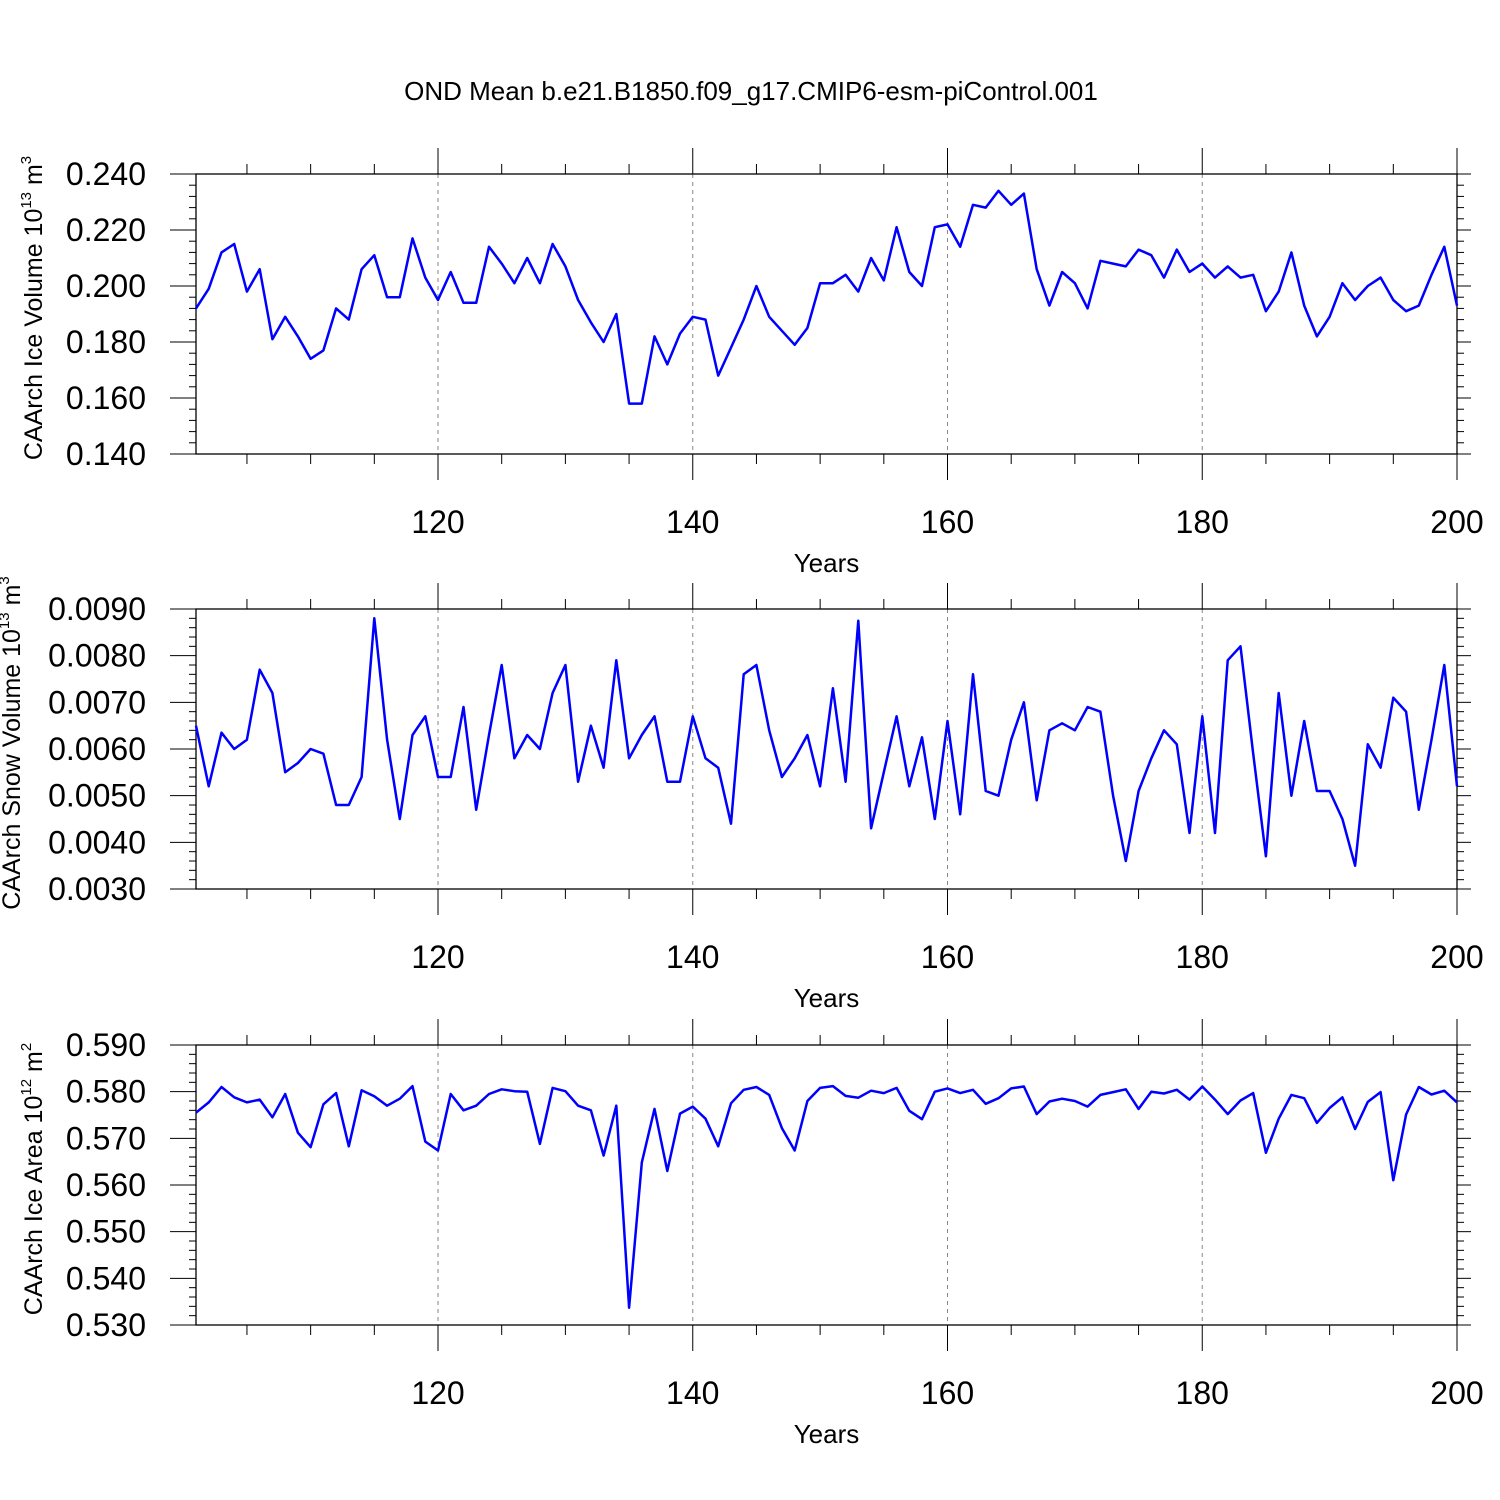 Image resolution: width=1500 pixels, height=1500 pixels. What do you see at coordinates (106, 342) in the screenshot?
I see `y-tick-label: 0.180` at bounding box center [106, 342].